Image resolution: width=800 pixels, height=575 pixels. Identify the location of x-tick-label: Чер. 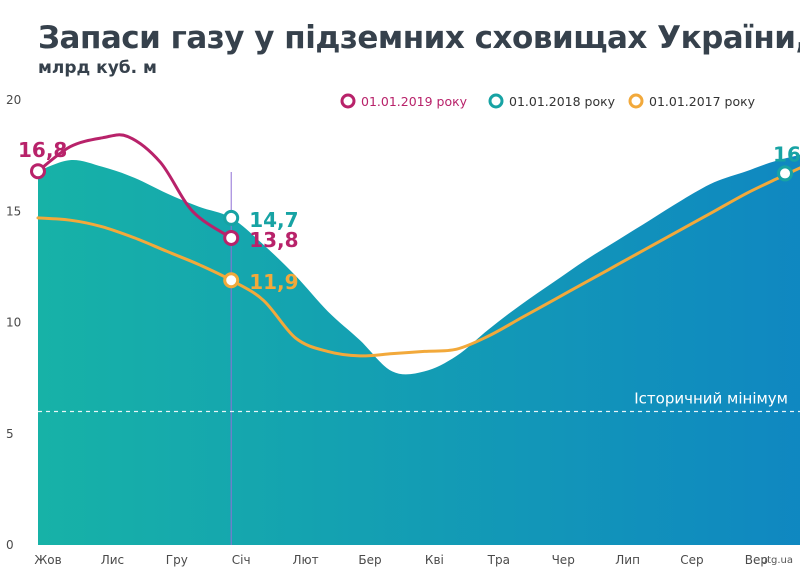
(563, 560).